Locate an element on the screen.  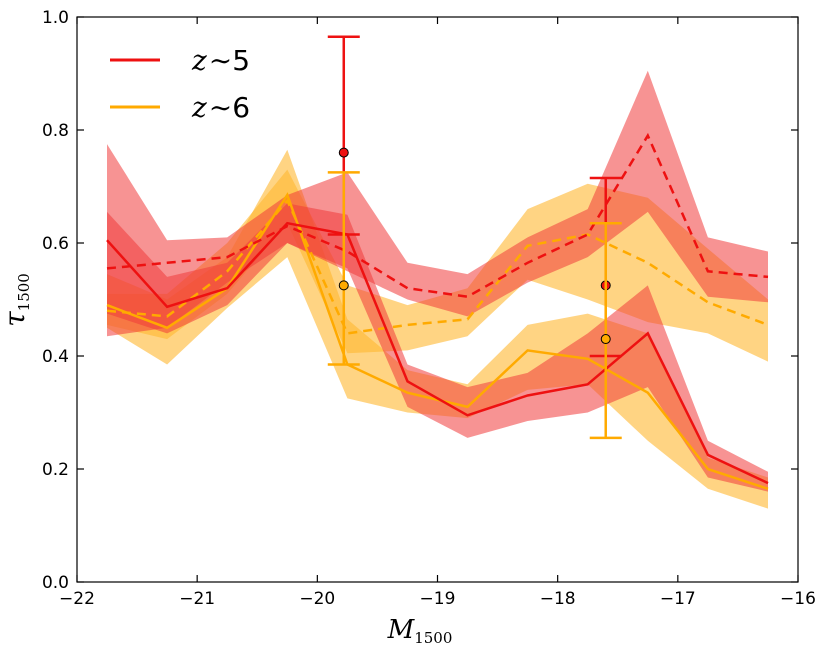
x-tick-label: −16 is located at coordinates (798, 599).